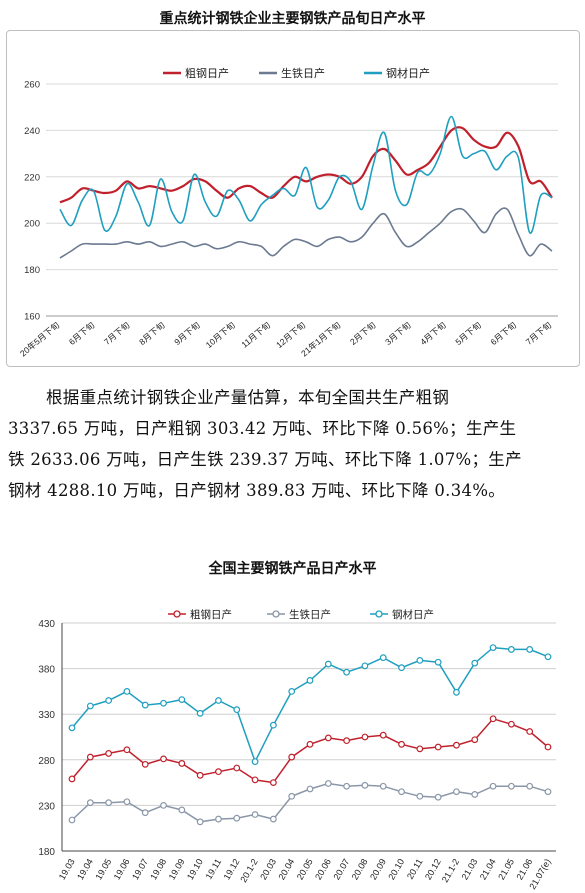 Image resolution: width=585 pixels, height=893 pixels. Describe the element at coordinates (140, 869) in the screenshot. I see `x-tick-label: 19.07` at that location.